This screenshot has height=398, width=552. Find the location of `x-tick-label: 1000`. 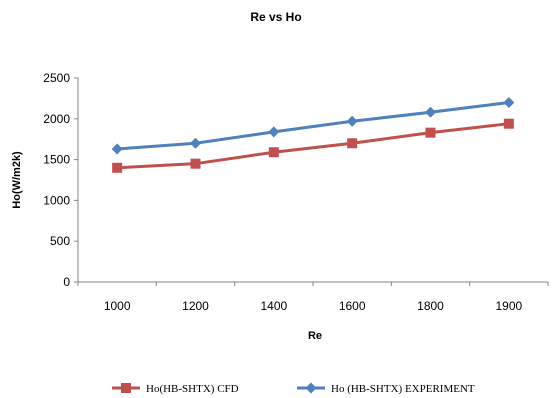

x-tick-label: 1000 is located at coordinates (117, 306).